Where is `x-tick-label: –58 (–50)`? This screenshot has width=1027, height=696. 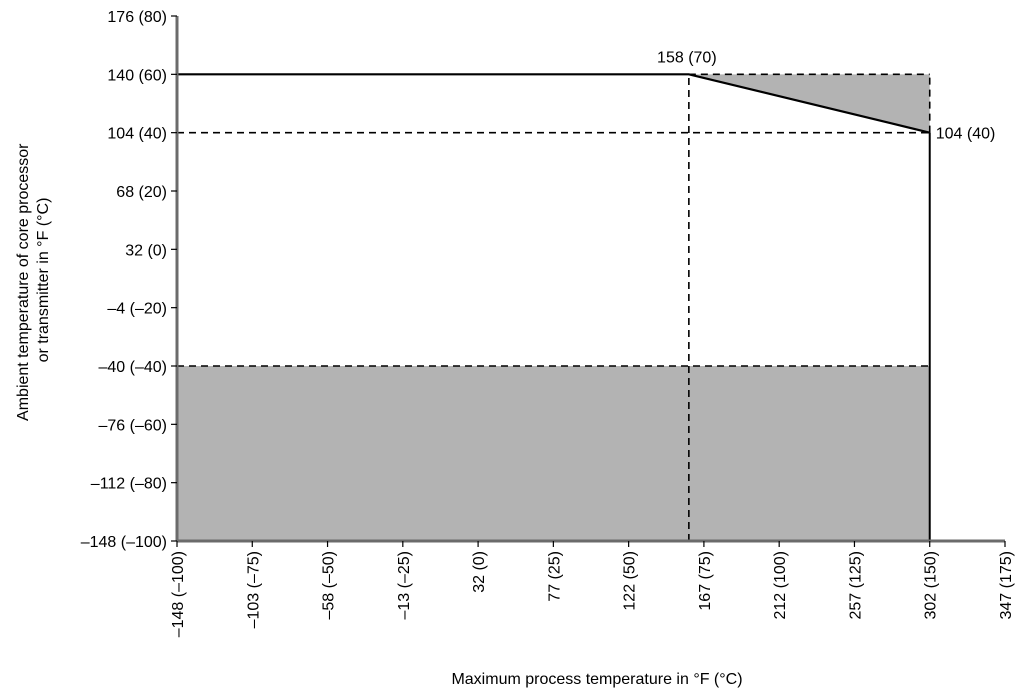
x-tick-label: –58 (–50) is located at coordinates (329, 585).